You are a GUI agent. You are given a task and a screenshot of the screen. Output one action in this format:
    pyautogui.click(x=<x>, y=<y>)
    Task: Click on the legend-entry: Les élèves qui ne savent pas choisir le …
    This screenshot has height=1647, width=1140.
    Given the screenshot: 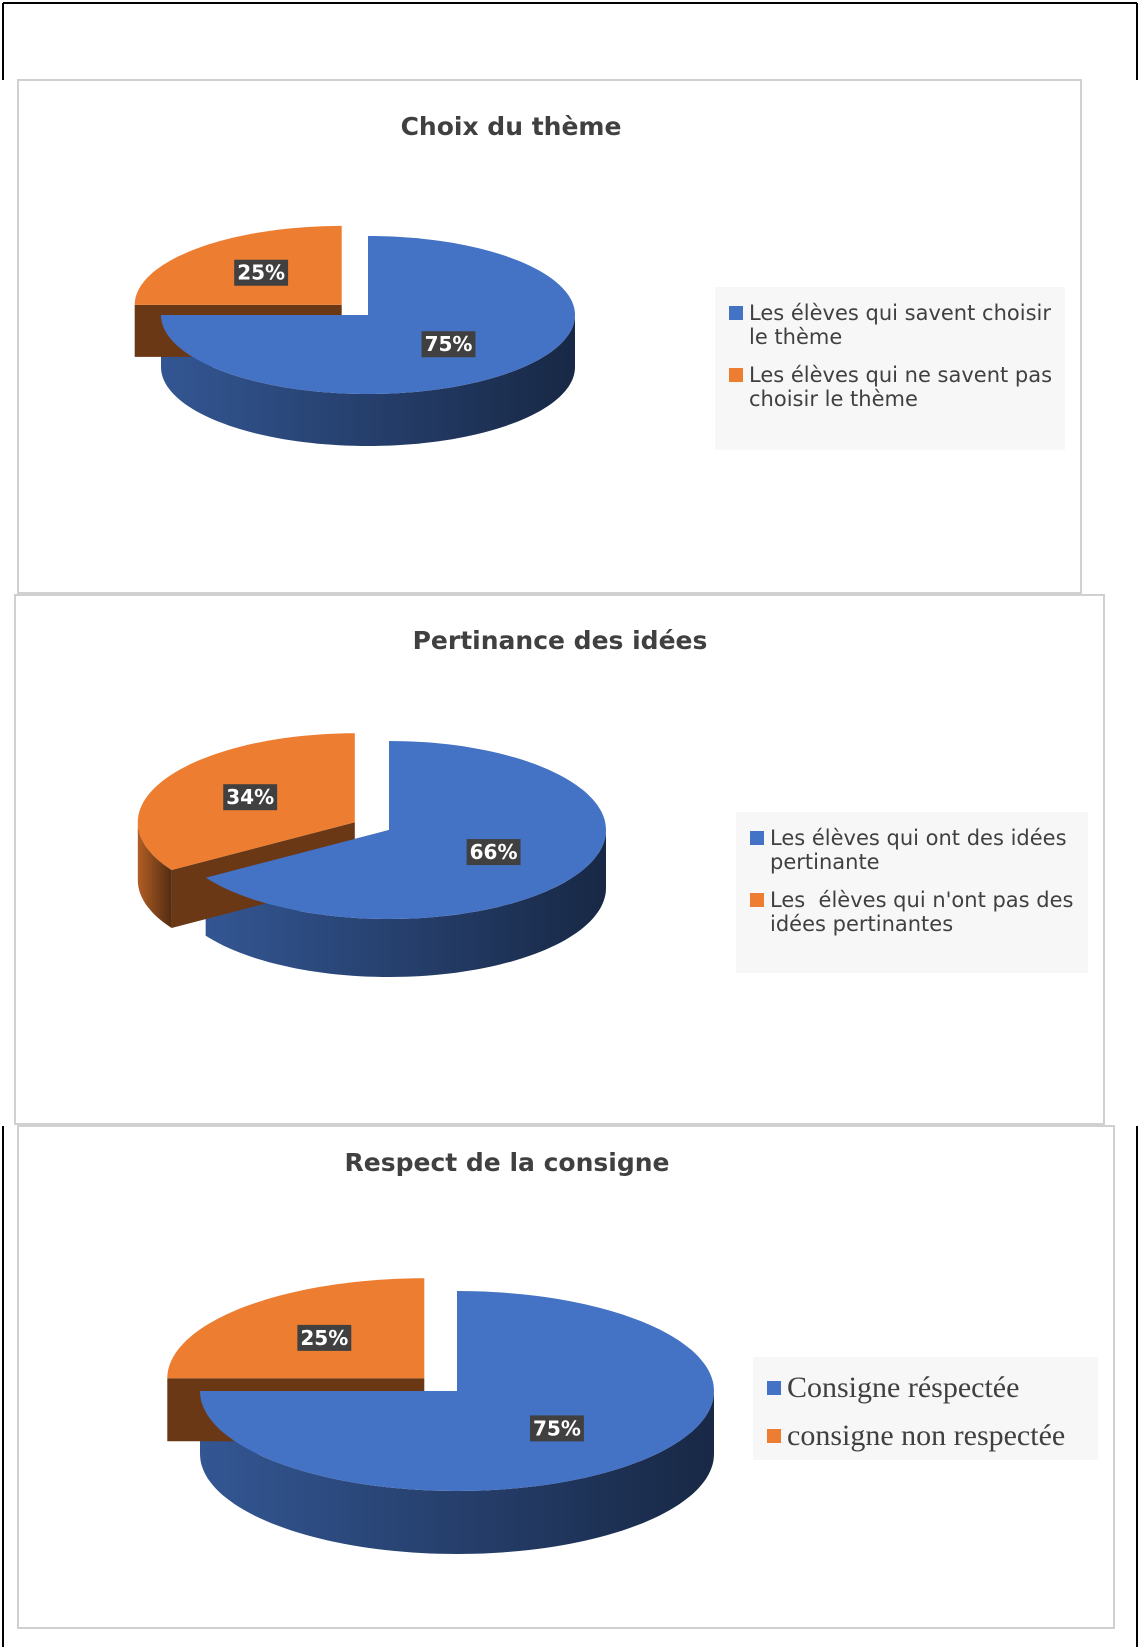 What is the action you would take?
    pyautogui.click(x=890, y=387)
    